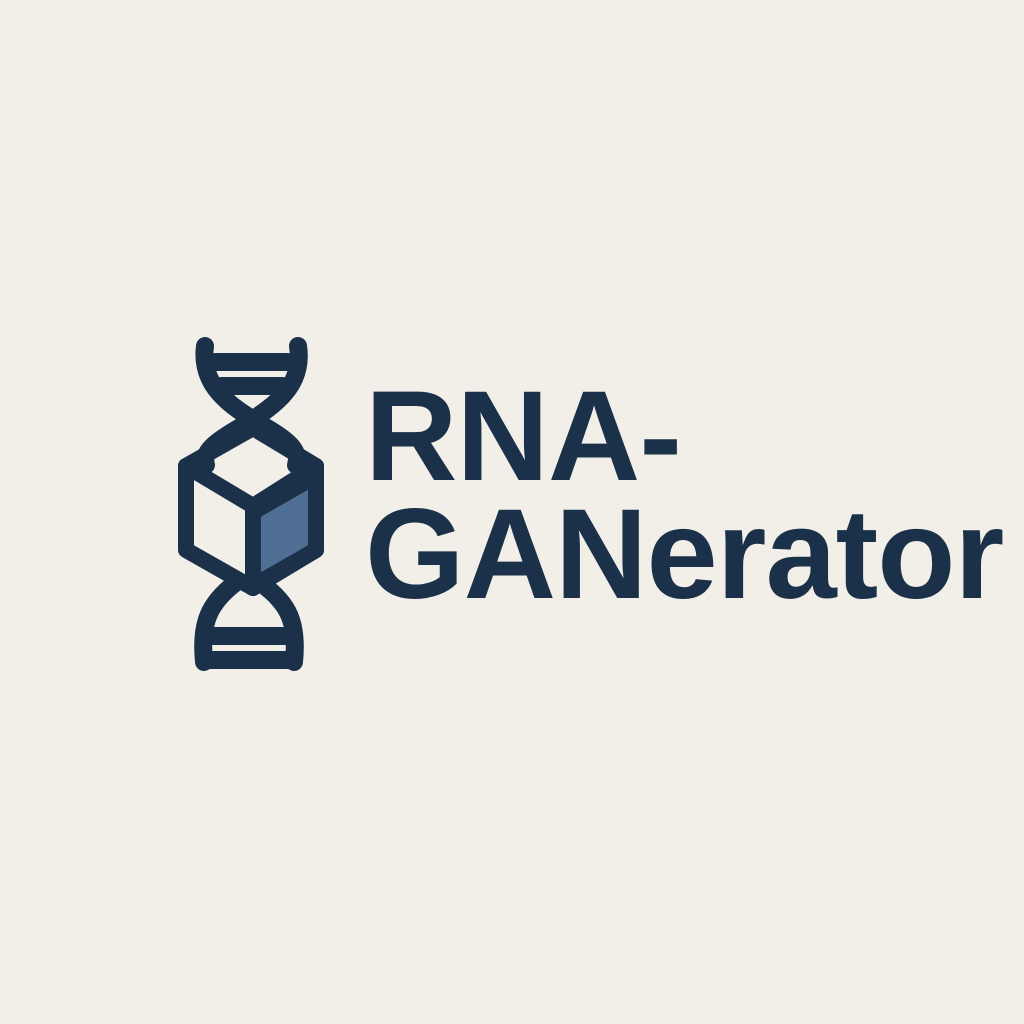 The width and height of the screenshot is (1024, 1024). I want to click on brand-name-line-1: RNA-, so click(523, 436).